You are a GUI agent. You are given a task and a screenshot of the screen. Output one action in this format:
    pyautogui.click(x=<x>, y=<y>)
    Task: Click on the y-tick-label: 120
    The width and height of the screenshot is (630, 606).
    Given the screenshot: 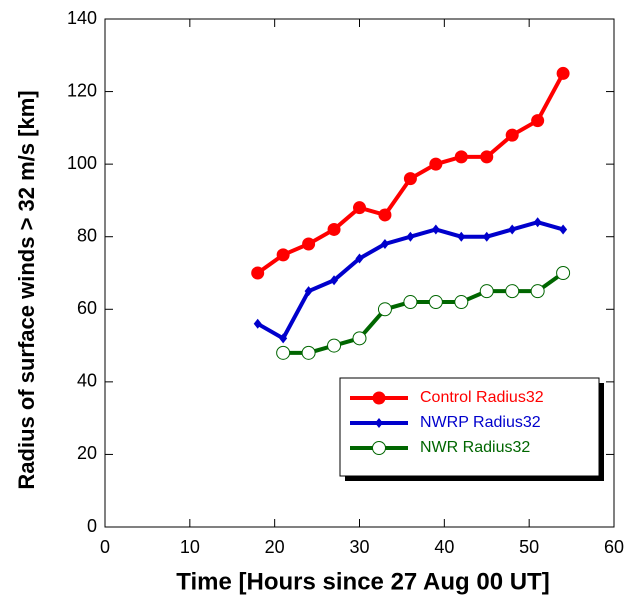 What is the action you would take?
    pyautogui.click(x=82, y=90)
    